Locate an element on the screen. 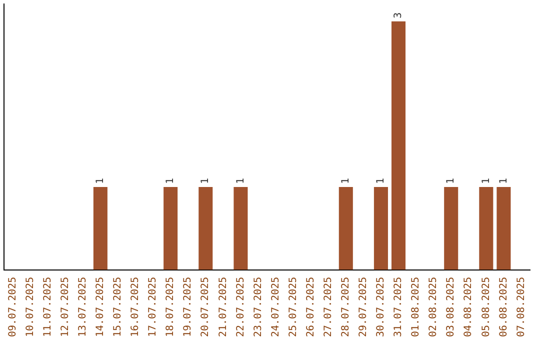  x-tick-label: 13.07.2025 is located at coordinates (82, 307).